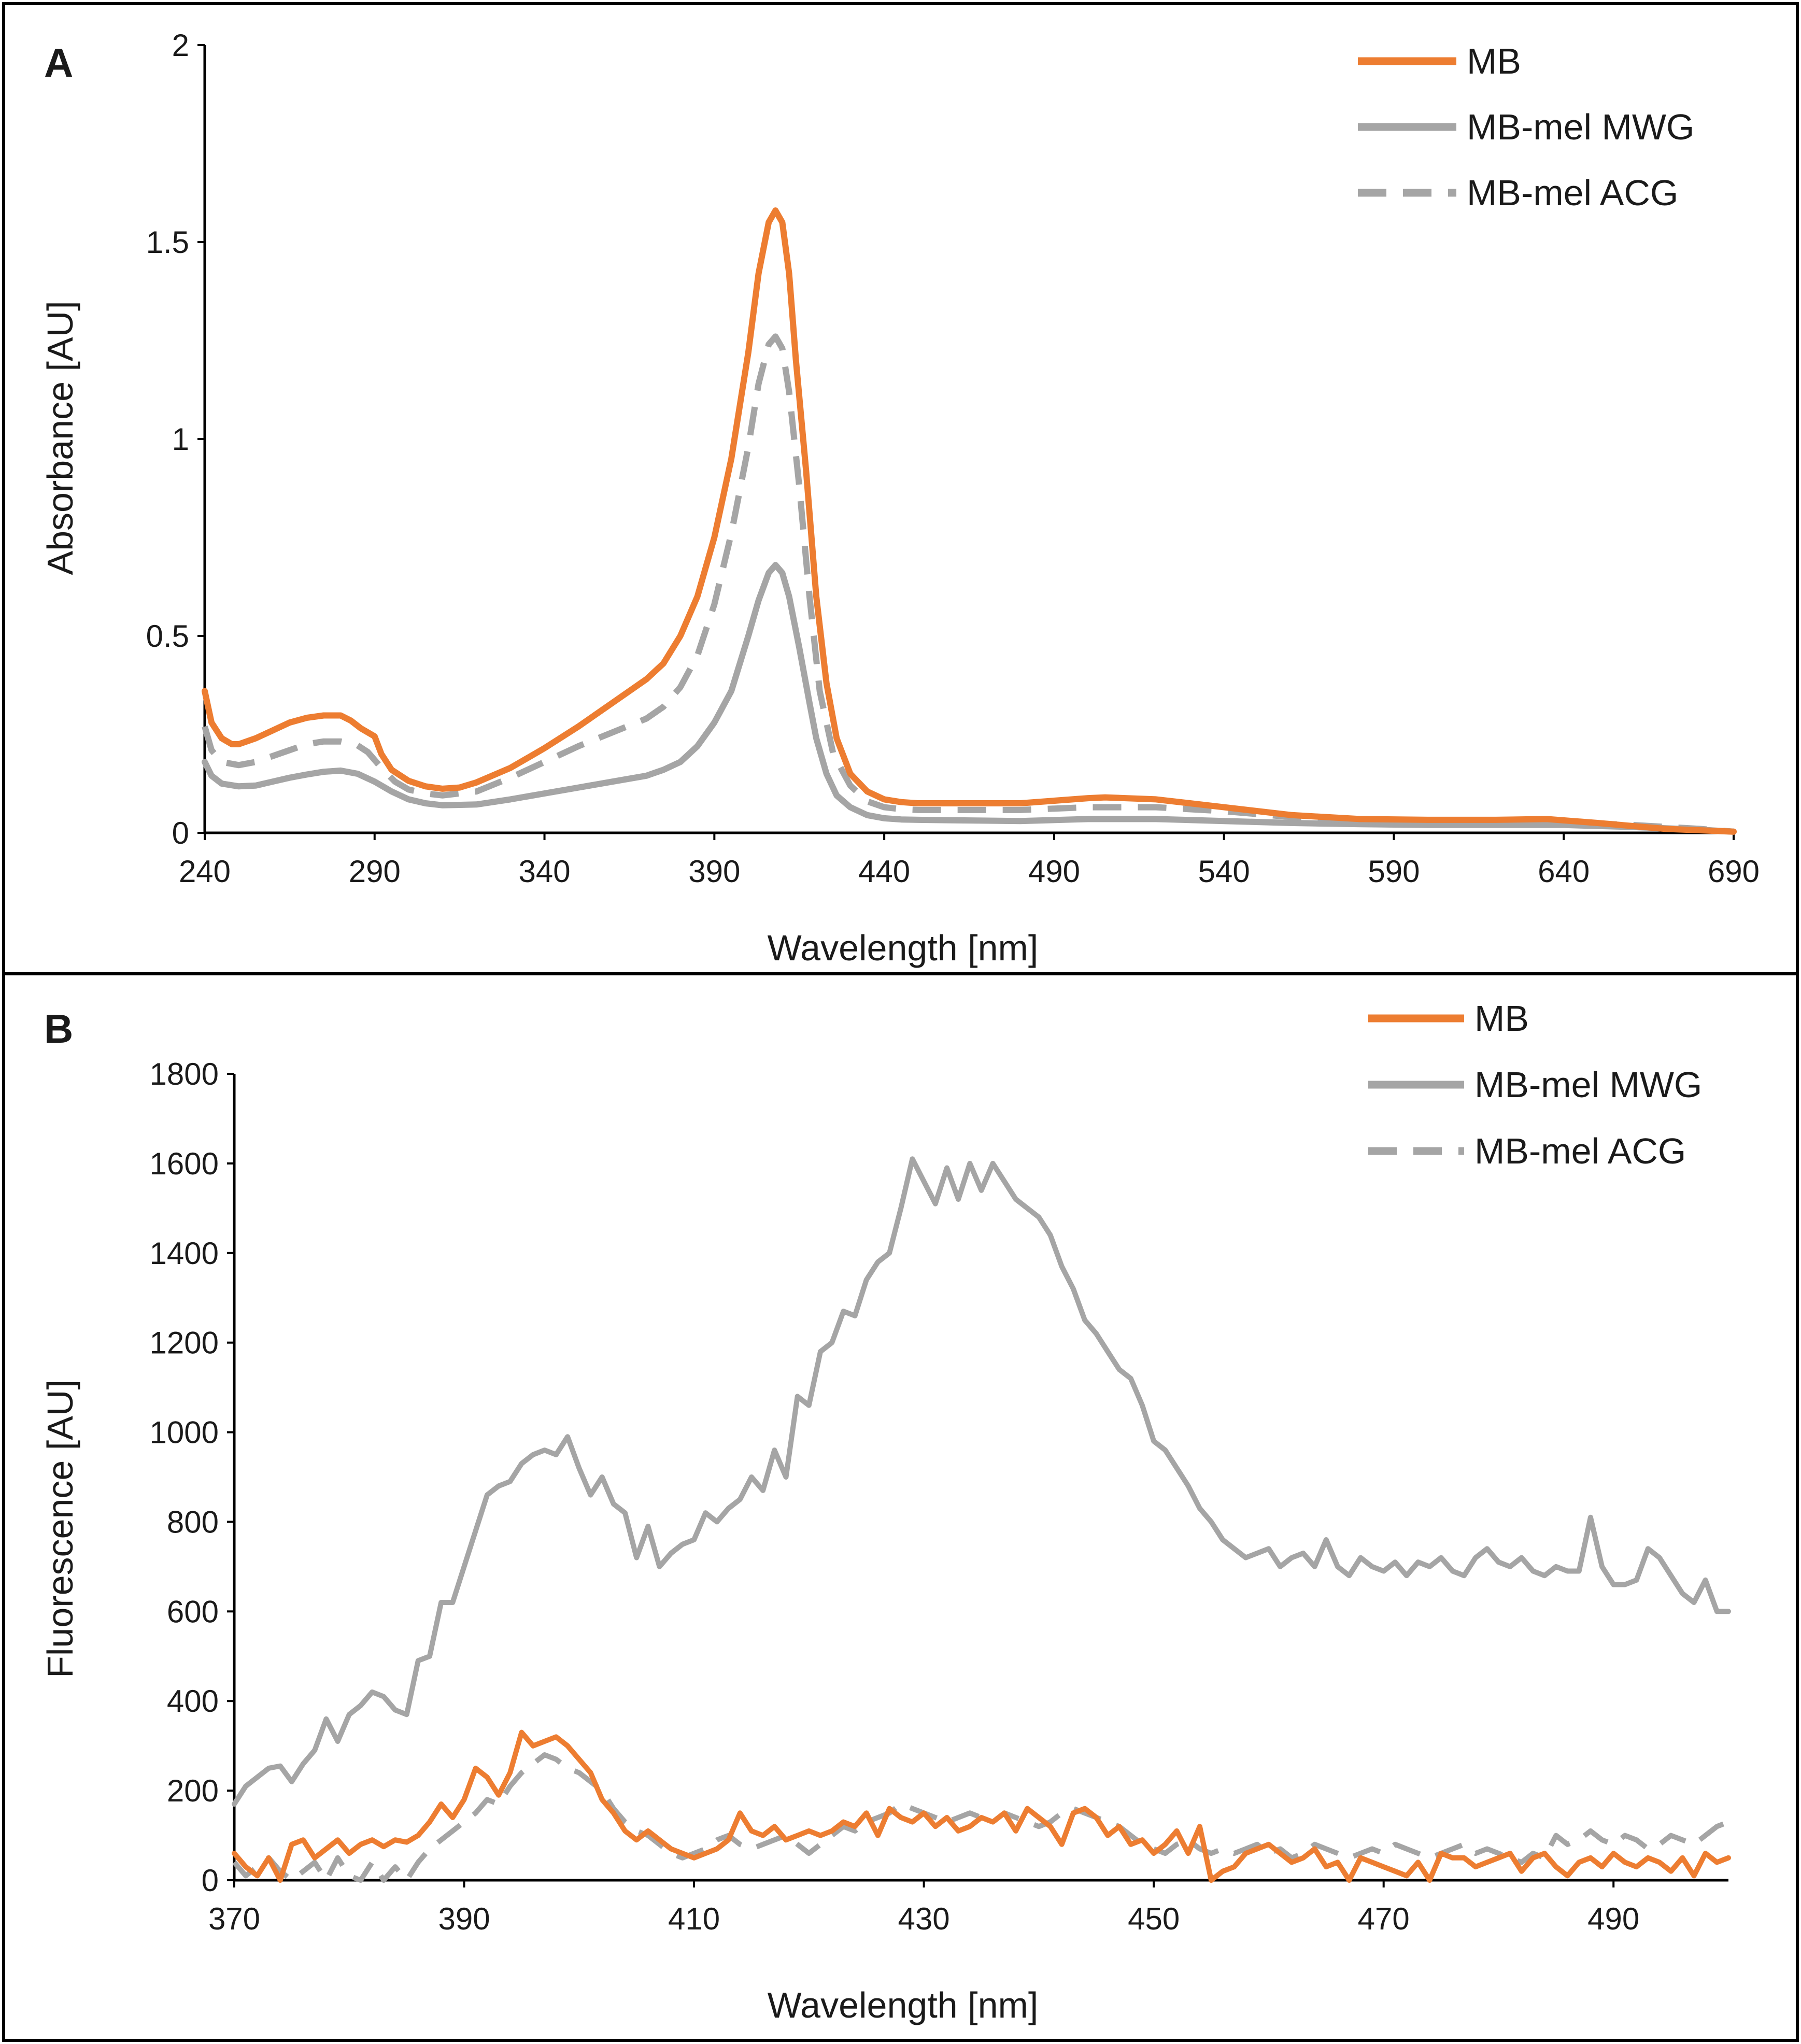  Describe the element at coordinates (1564, 871) in the screenshot. I see `x-tick-label: 640` at that location.